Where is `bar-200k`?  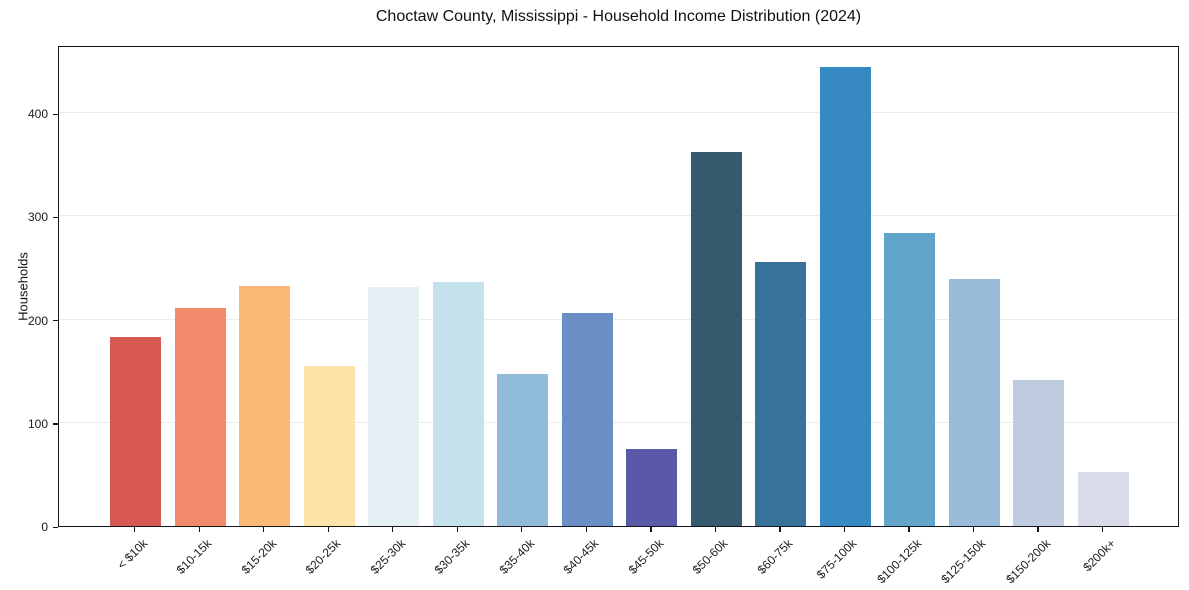 bar-200k is located at coordinates (1103, 499).